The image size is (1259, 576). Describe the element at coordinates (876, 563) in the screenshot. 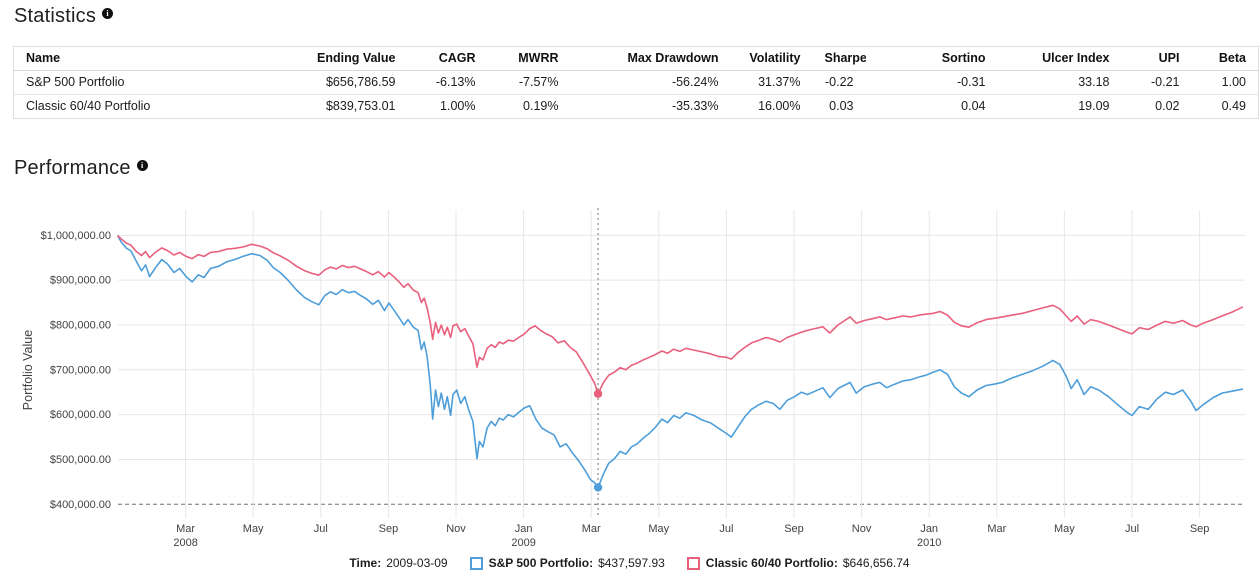

I see `legend-item-value: $646,656.74` at that location.